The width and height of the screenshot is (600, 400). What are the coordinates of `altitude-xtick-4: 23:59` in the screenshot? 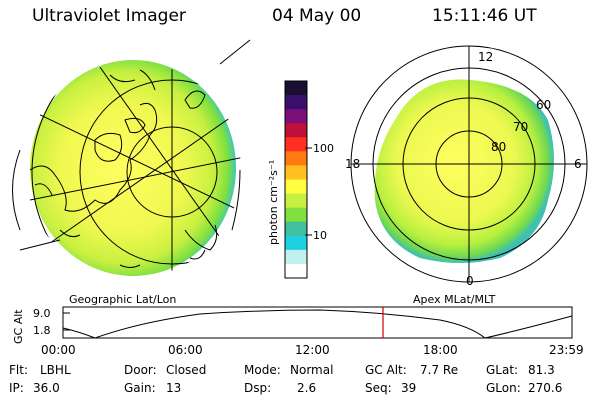 It's located at (566, 350).